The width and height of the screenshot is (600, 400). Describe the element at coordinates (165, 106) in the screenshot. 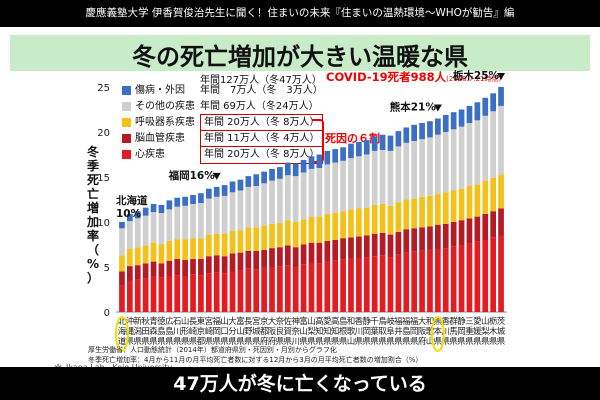

I see `legend-label-other-diseases: その他の疾患` at that location.